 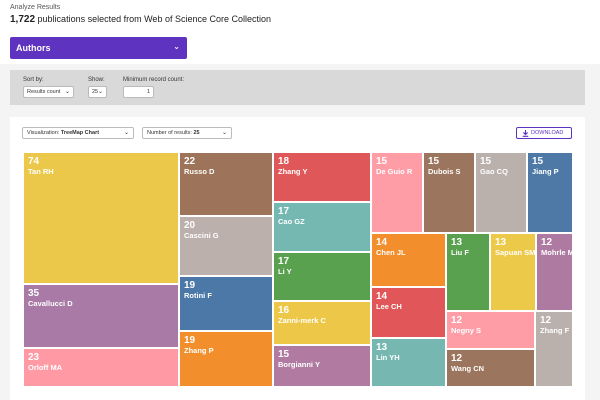 I want to click on tile-author-name: Mohrle MG, so click(x=556, y=252).